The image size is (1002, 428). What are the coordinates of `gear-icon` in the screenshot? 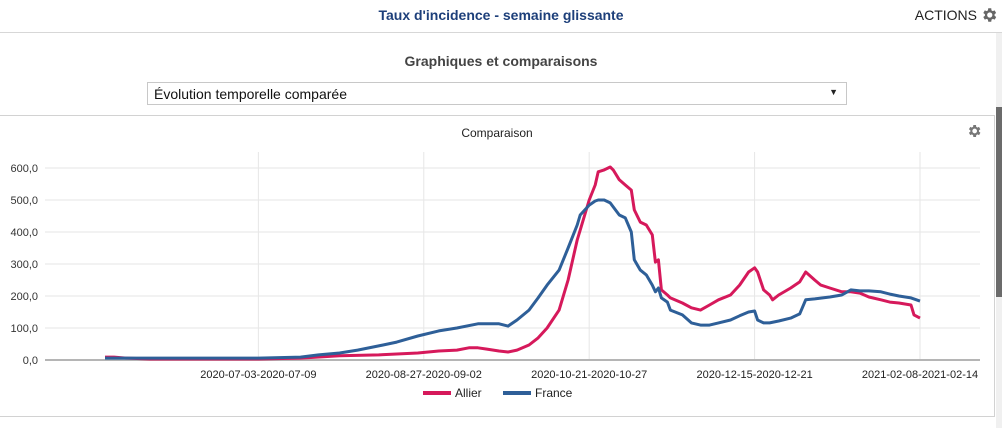 It's located at (990, 15).